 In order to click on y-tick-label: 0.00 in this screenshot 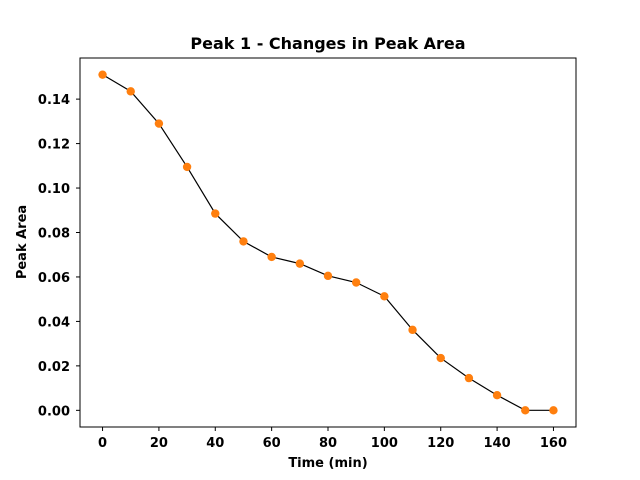, I will do `click(54, 411)`.